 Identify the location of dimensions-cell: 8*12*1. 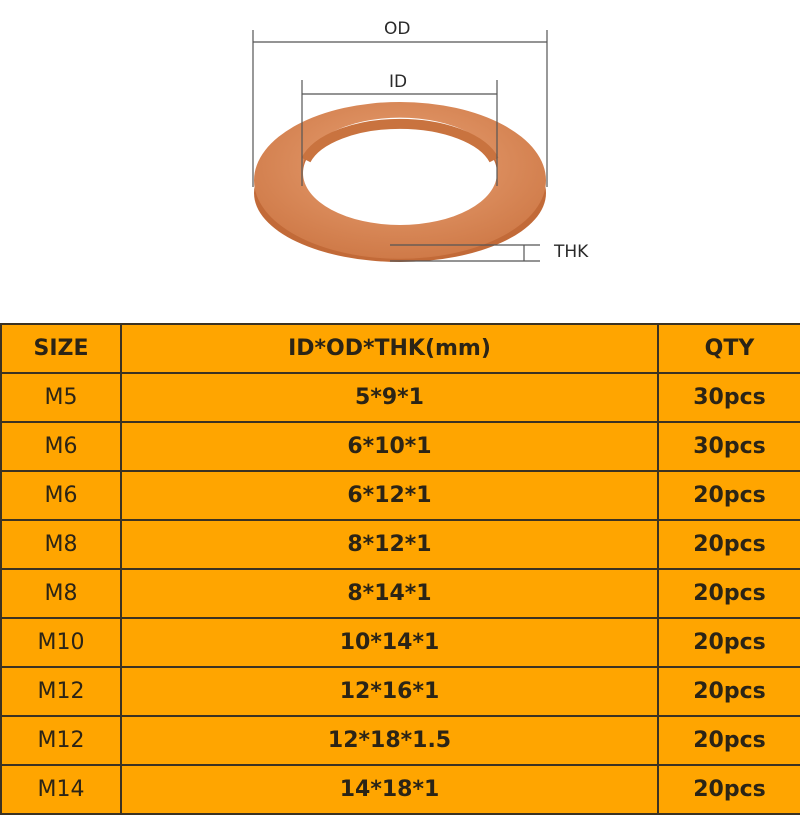
(389, 544).